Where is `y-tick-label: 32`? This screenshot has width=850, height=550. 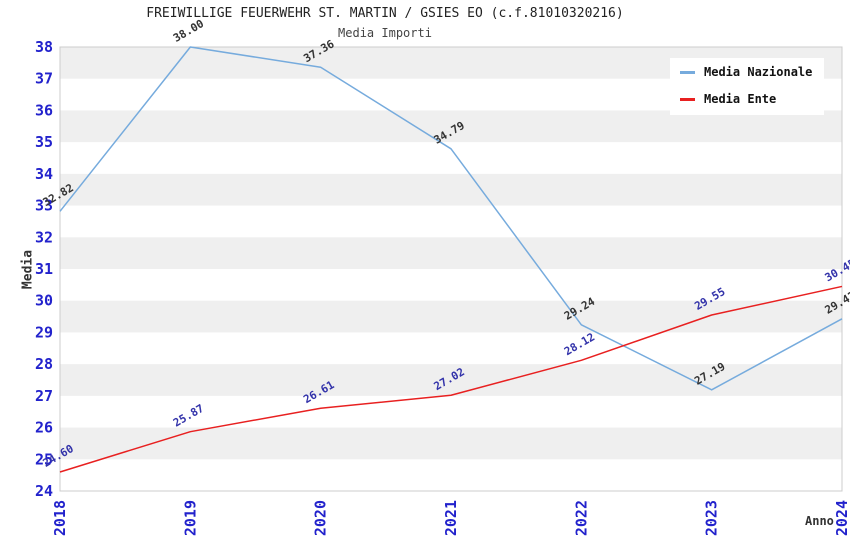 y-tick-label: 32 is located at coordinates (44, 237).